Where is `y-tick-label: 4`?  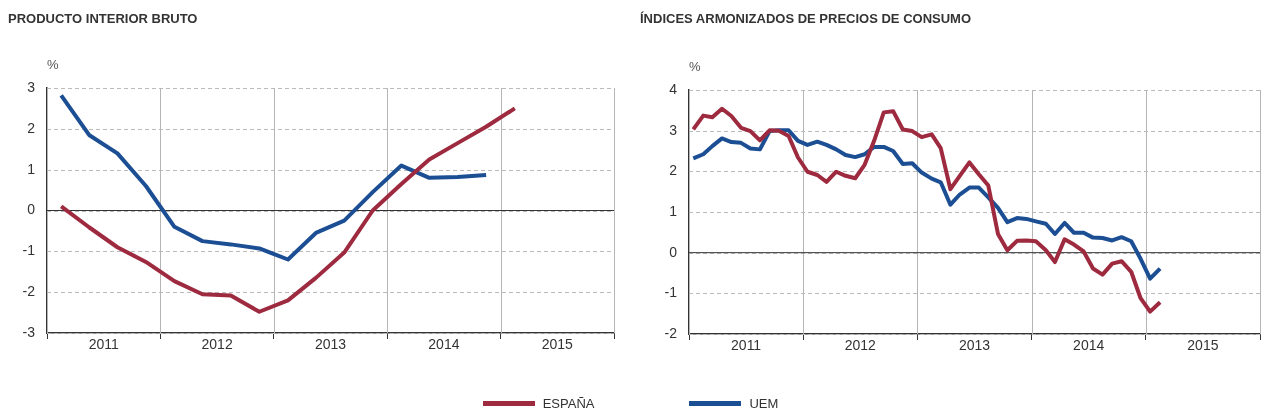
y-tick-label: 4 is located at coordinates (673, 88).